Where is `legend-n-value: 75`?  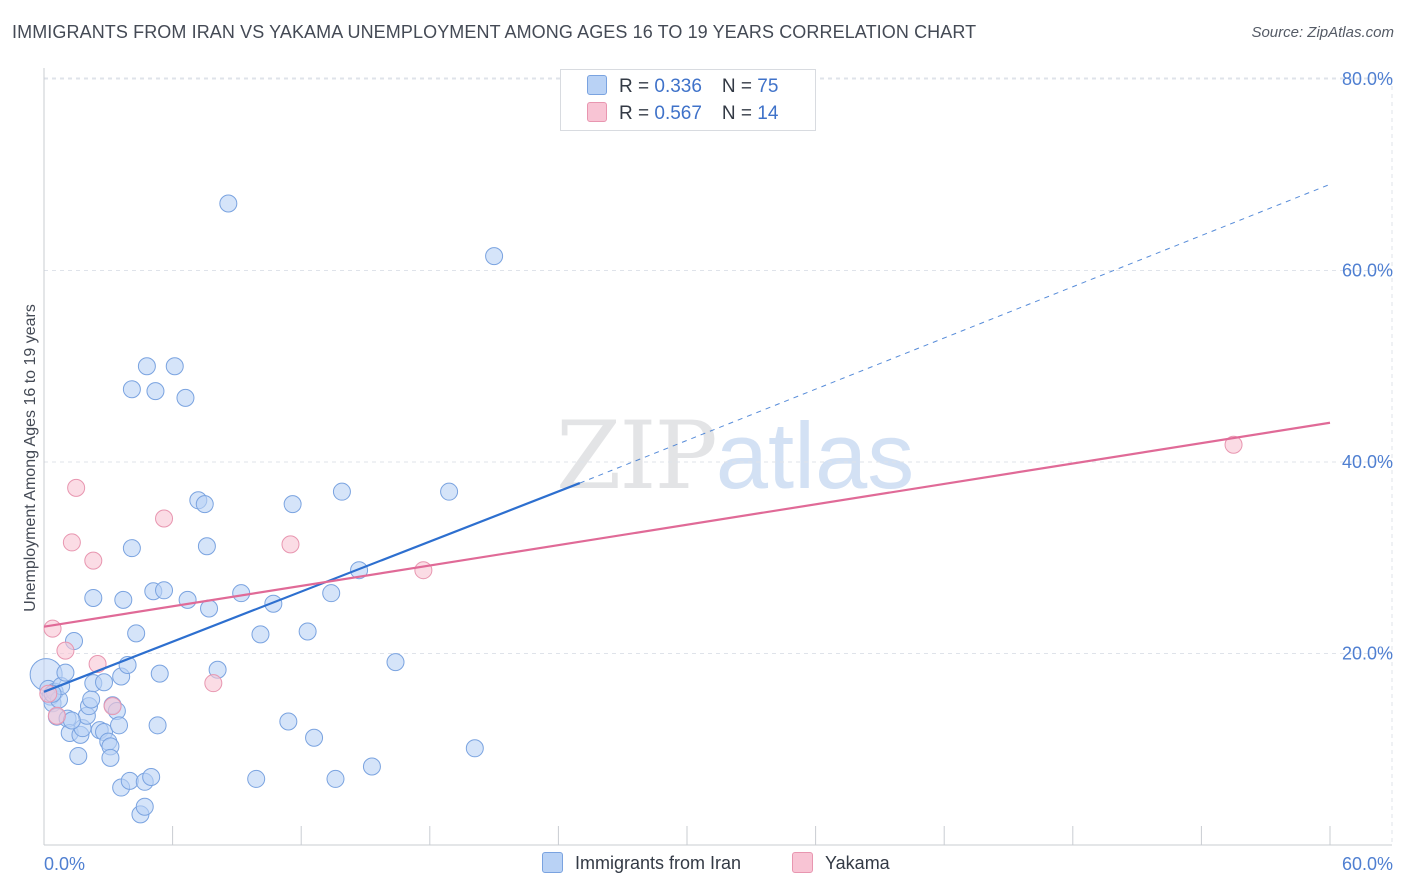 legend-n-value: 75 is located at coordinates (768, 86).